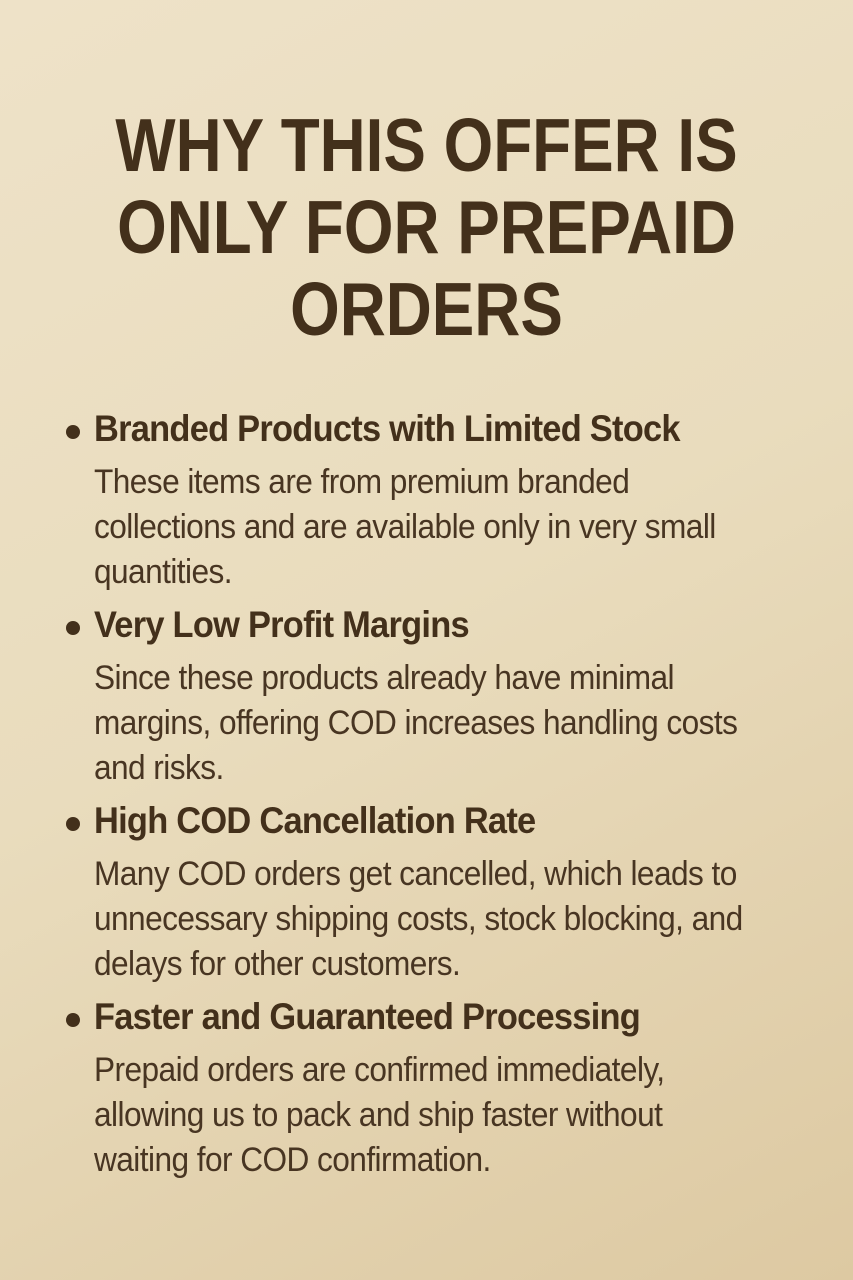 This screenshot has height=1280, width=853. Describe the element at coordinates (367, 1016) in the screenshot. I see `bullet-heading: Faster and Guaranteed Processing` at that location.